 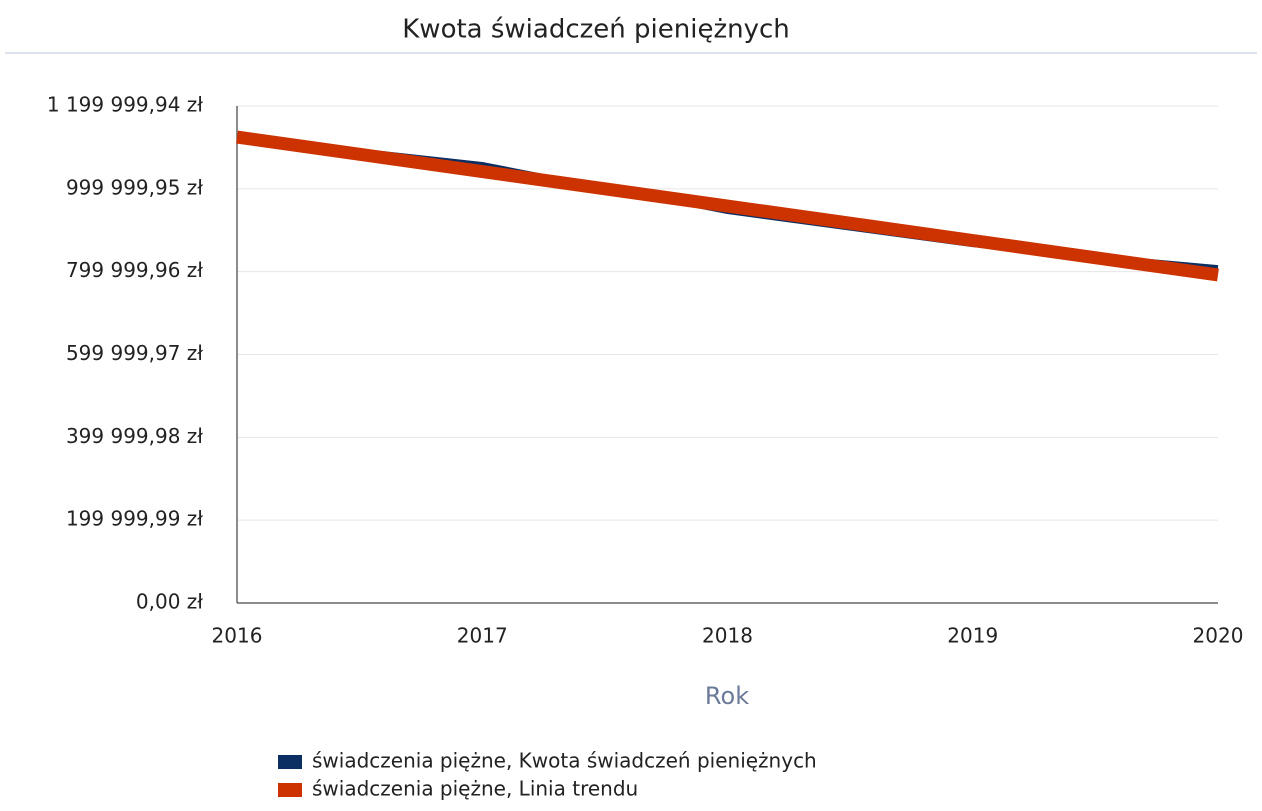 What do you see at coordinates (134, 353) in the screenshot?
I see `y-tick-label: 599 999,97 zł` at bounding box center [134, 353].